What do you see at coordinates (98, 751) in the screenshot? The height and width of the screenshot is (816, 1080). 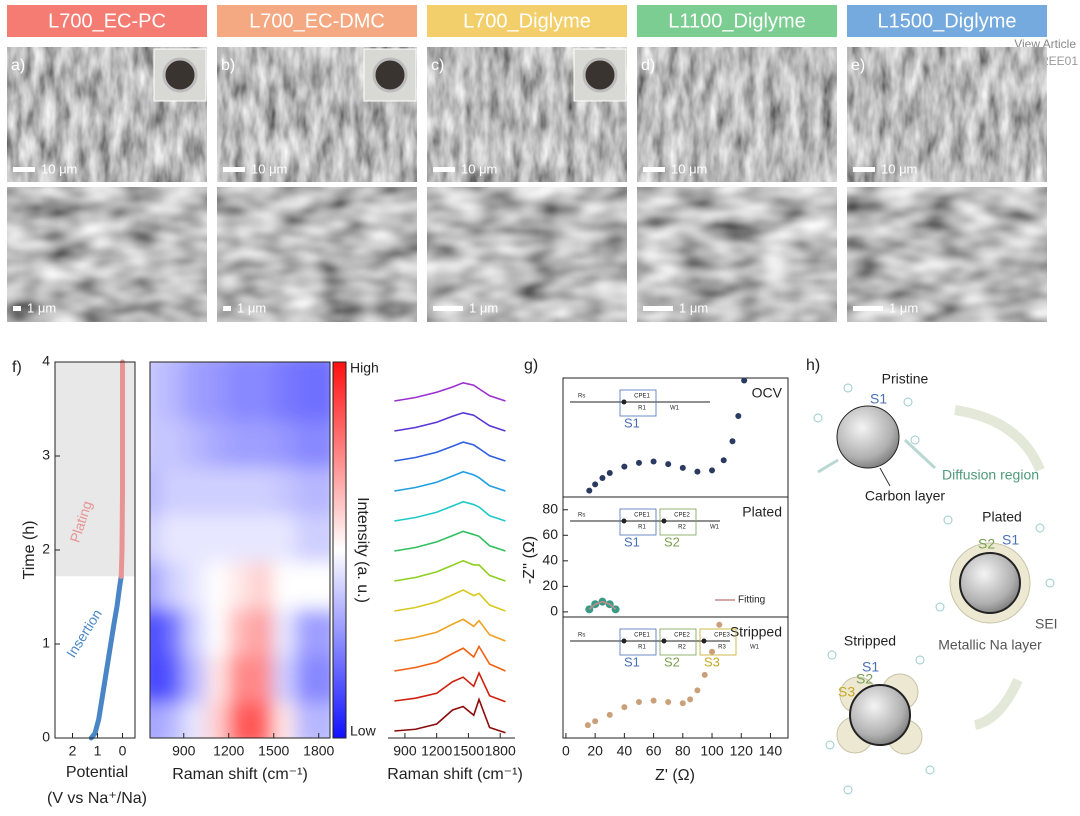 I see `x-tick-label: 1` at bounding box center [98, 751].